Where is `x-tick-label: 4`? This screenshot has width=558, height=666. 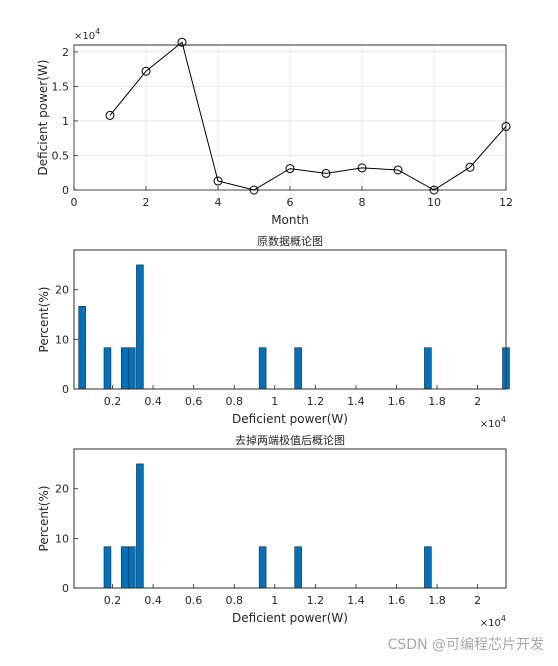
x-tick-label: 4 is located at coordinates (218, 202).